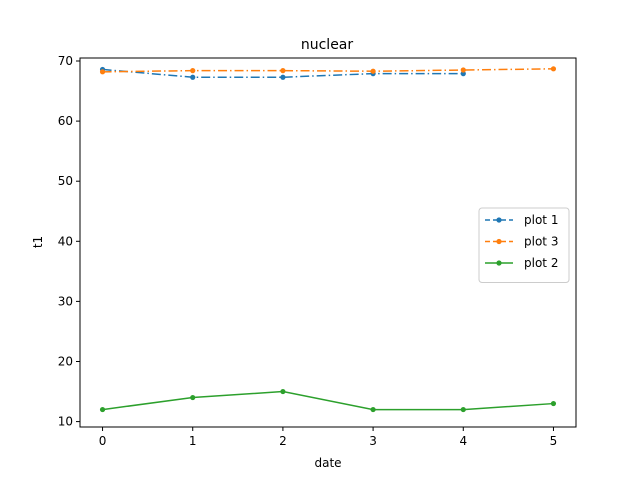 The width and height of the screenshot is (640, 480). Describe the element at coordinates (38, 242) in the screenshot. I see `y-axis-label: t1` at that location.